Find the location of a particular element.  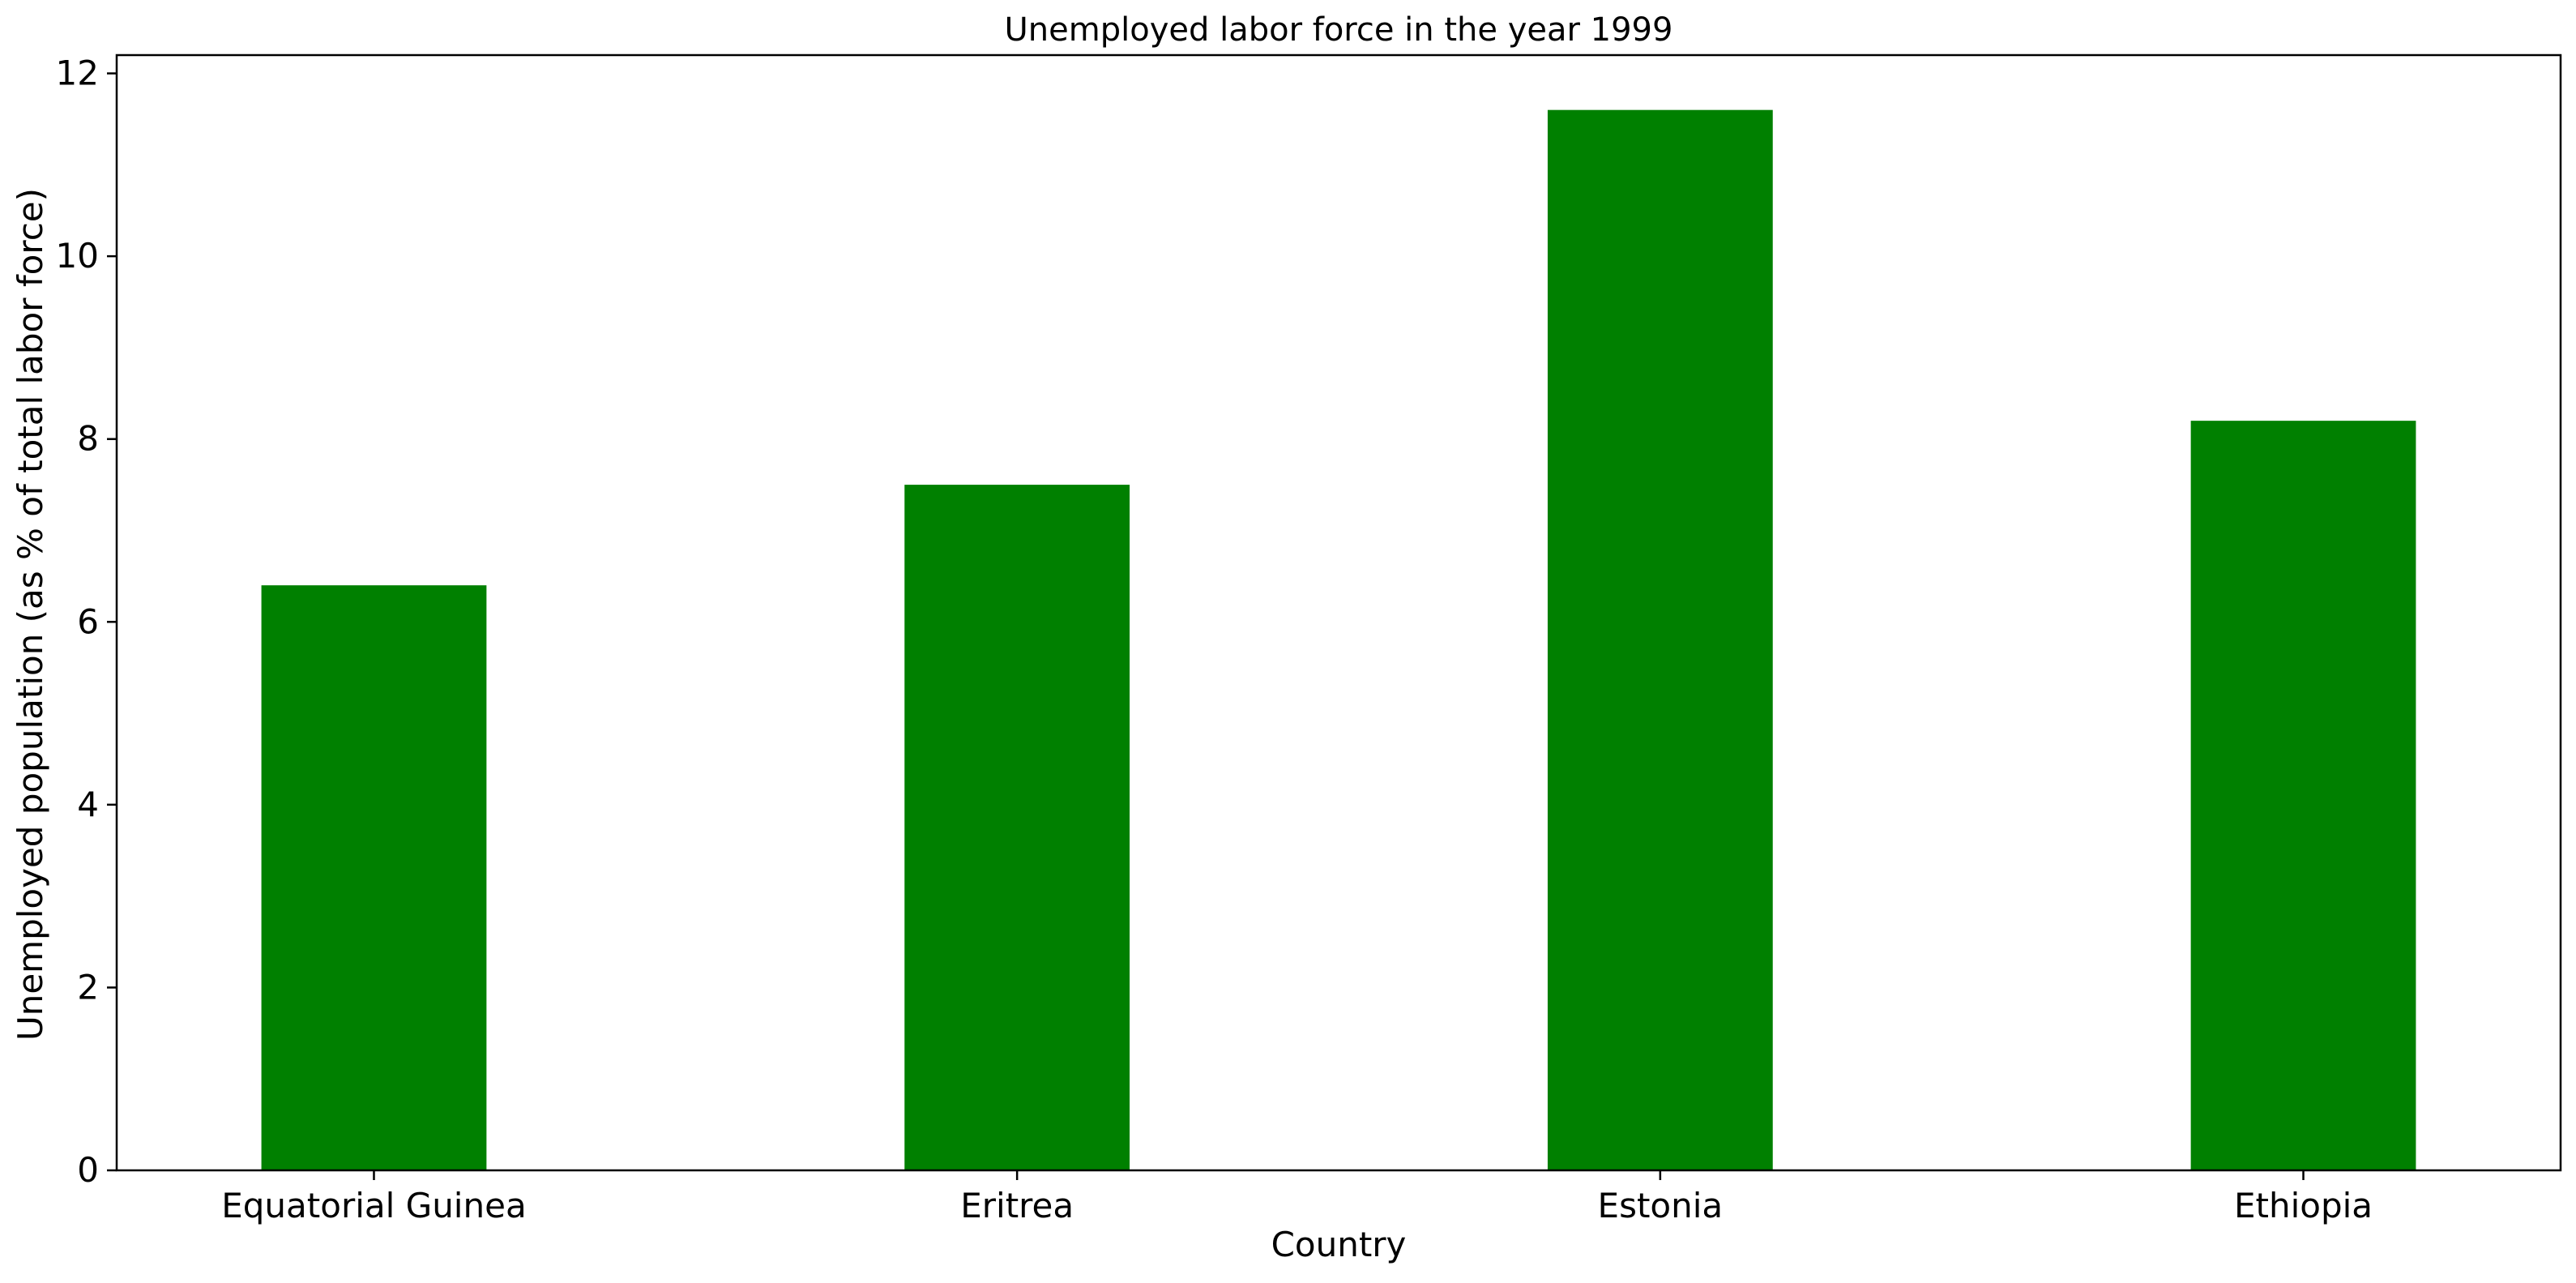

x-tick-label: Equatorial Guinea is located at coordinates (373, 1205).